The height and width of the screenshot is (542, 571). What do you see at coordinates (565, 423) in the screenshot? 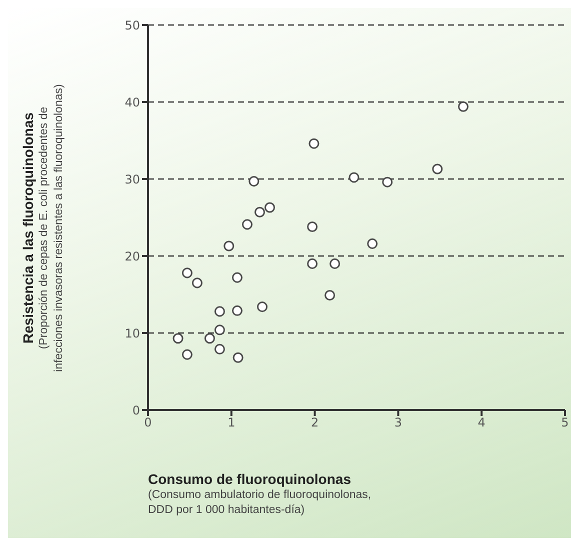
I see `x-tick-label: 5` at bounding box center [565, 423].